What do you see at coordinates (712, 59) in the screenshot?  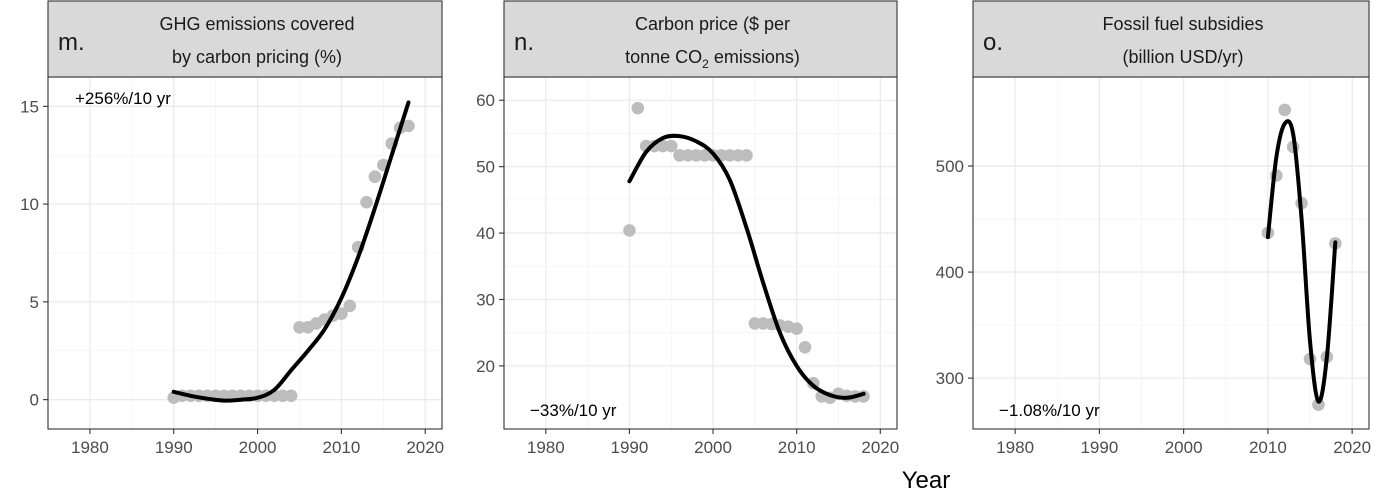 I see `panel-title-line: tonne CO2 emissions)` at bounding box center [712, 59].